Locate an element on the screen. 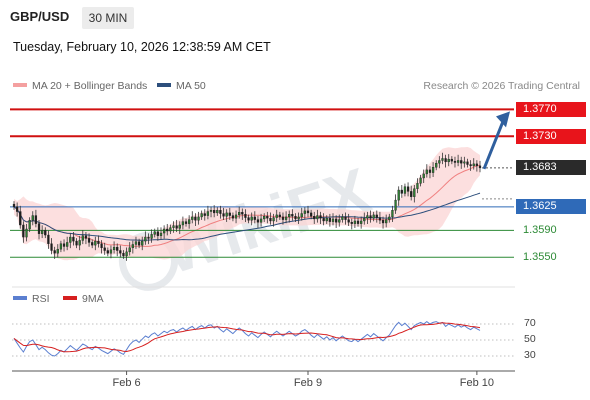 Image resolution: width=590 pixels, height=400 pixels. level-label-0: 1.3770 is located at coordinates (551, 109).